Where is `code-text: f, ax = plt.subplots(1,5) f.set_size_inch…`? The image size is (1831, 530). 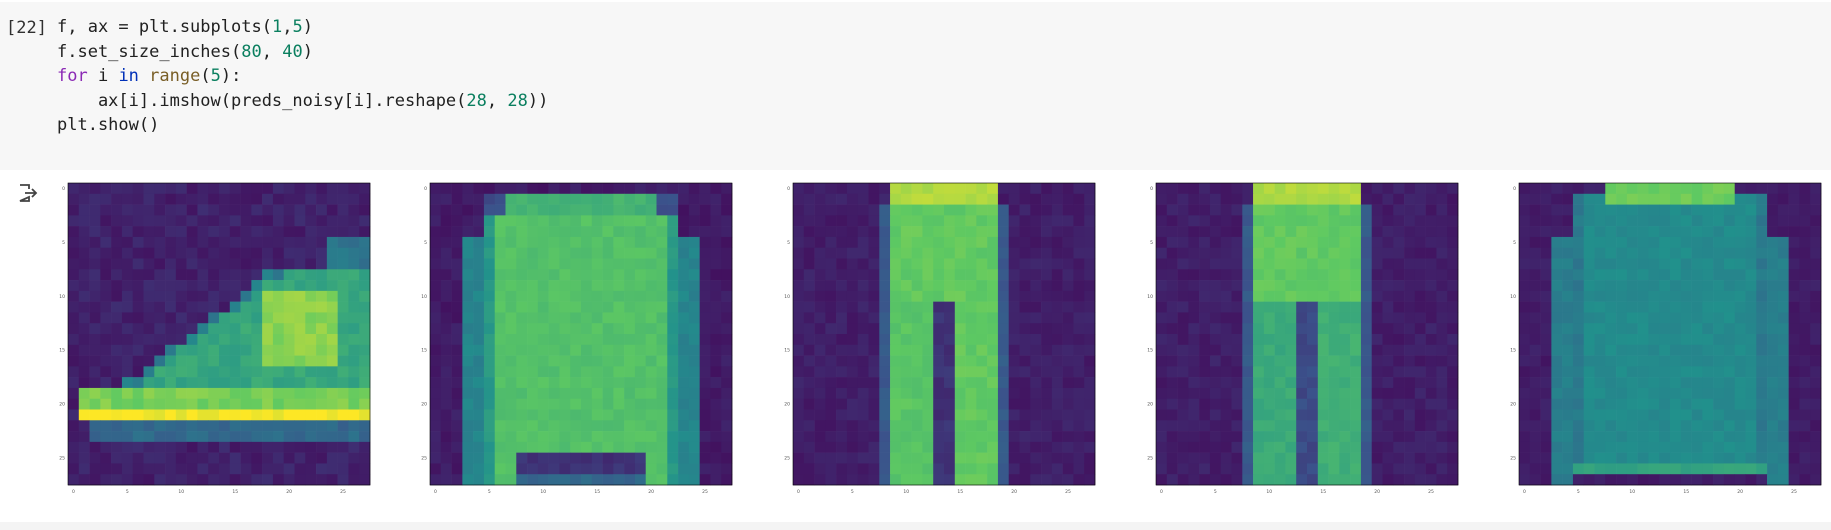
code-text: f, ax = plt.subplots(1,5) f.set_size_inch… is located at coordinates (302, 76).